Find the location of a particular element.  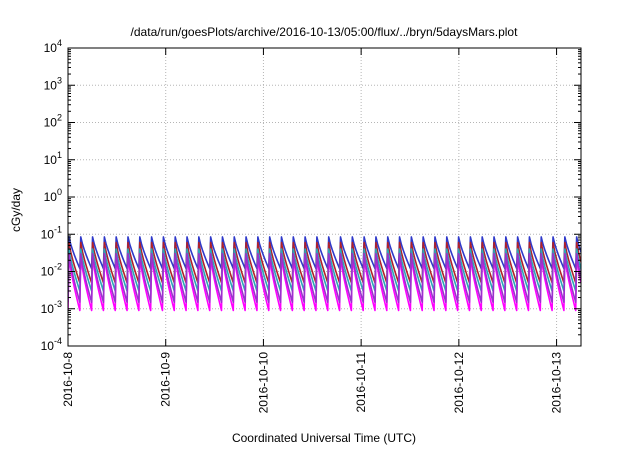

series-layer is located at coordinates (324, 274).